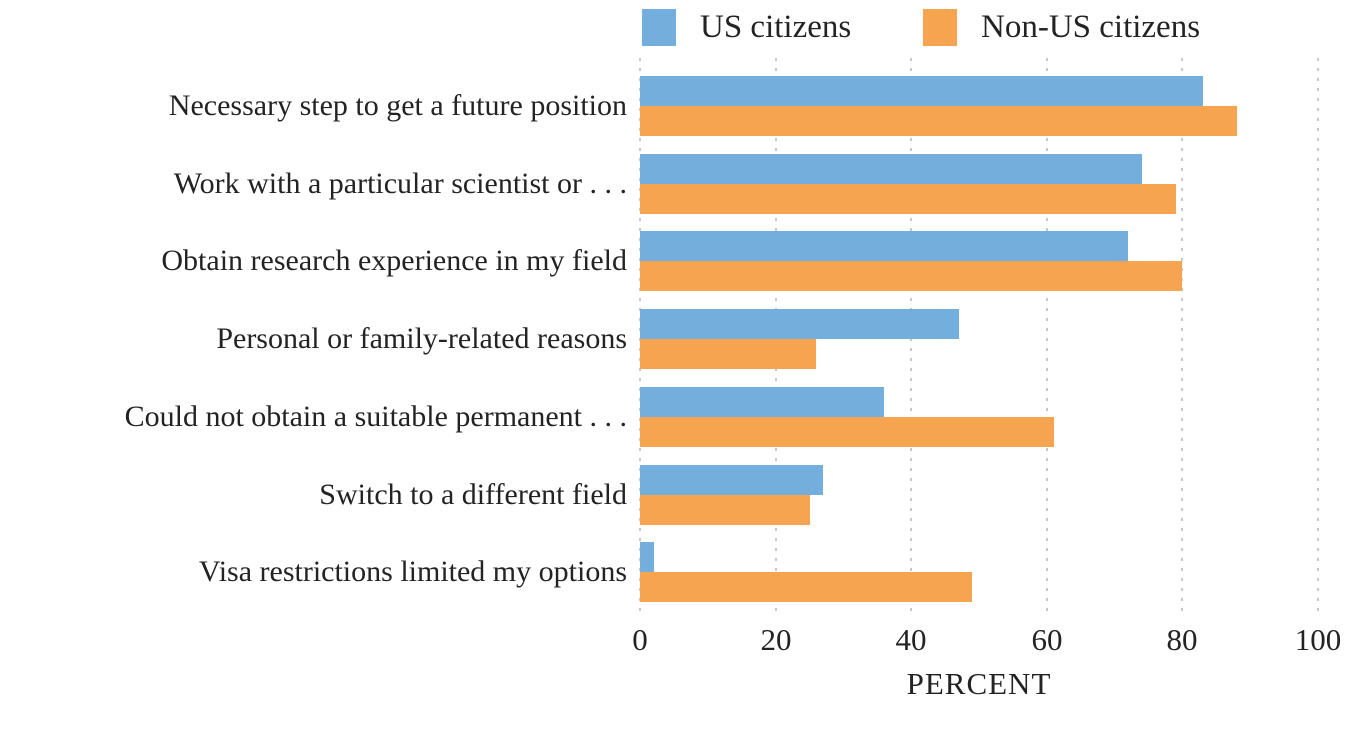  I want to click on category-label-row-4: Personal or family-related reasons, so click(421, 338).